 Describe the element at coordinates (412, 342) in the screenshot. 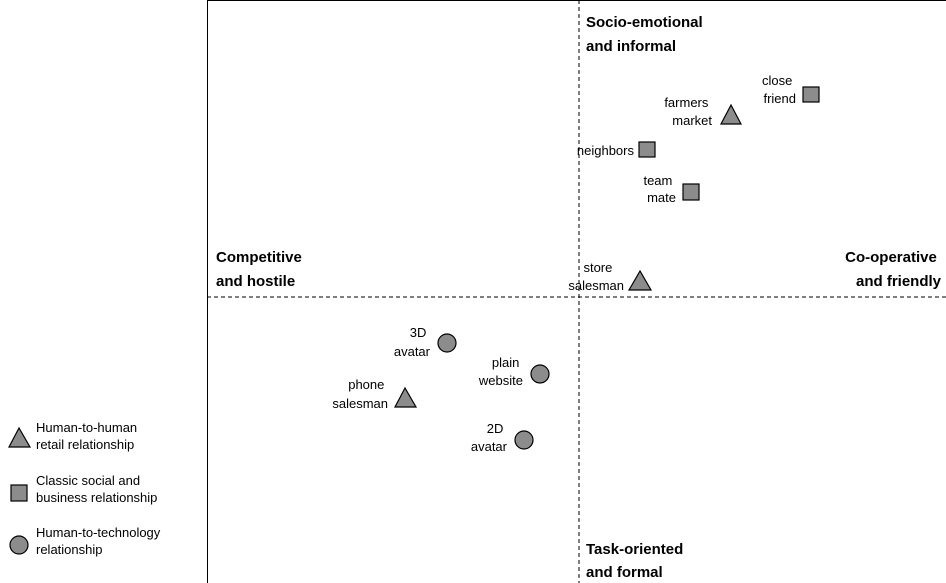

I see `point-label: 3D avatar` at that location.